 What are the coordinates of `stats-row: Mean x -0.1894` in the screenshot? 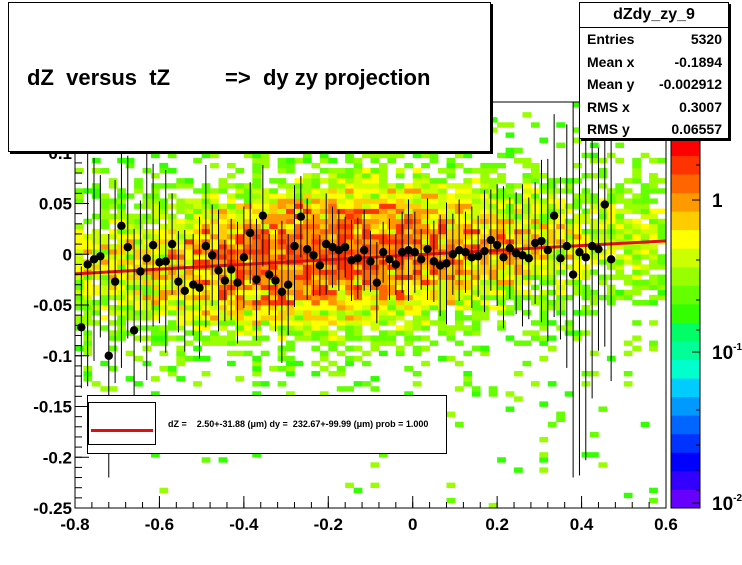 It's located at (654, 62).